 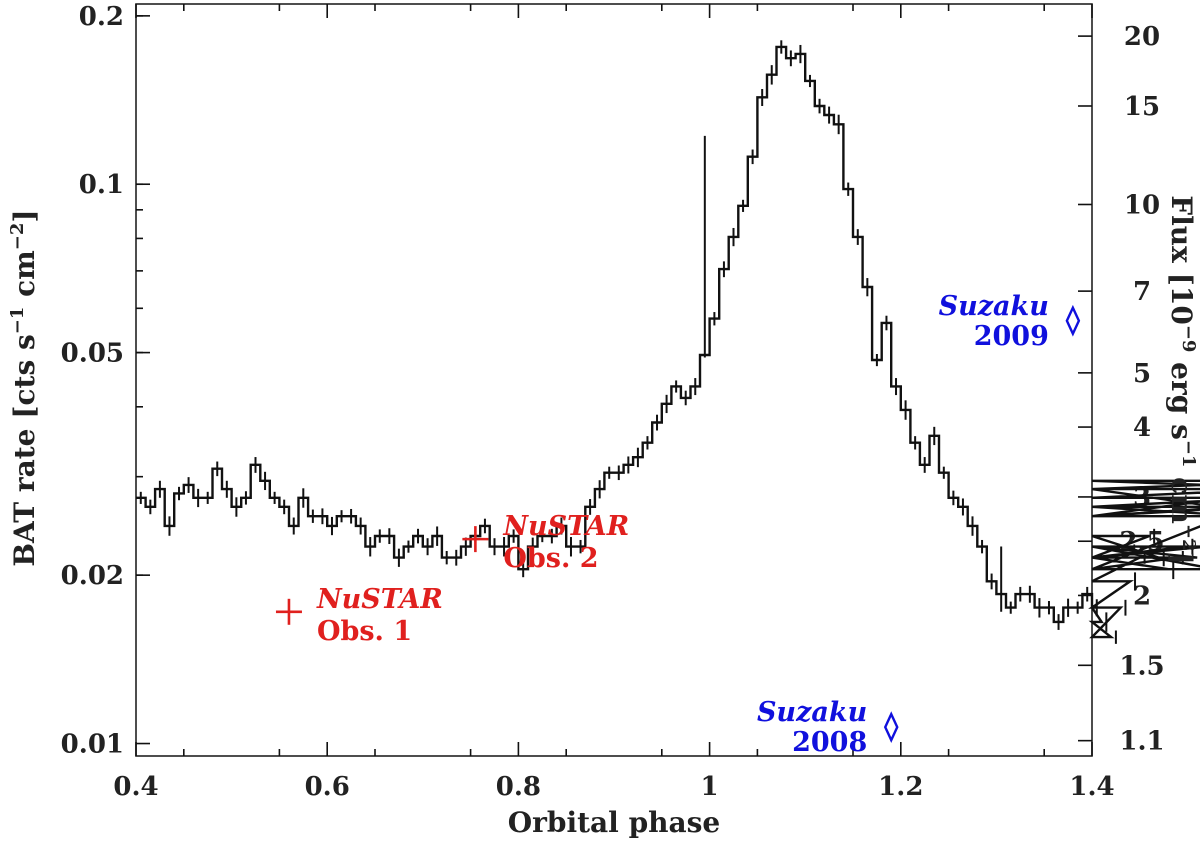 I want to click on x-tick-labels: 0.4 0.6 0.8 1 1.2 1.4, so click(x=613, y=787).